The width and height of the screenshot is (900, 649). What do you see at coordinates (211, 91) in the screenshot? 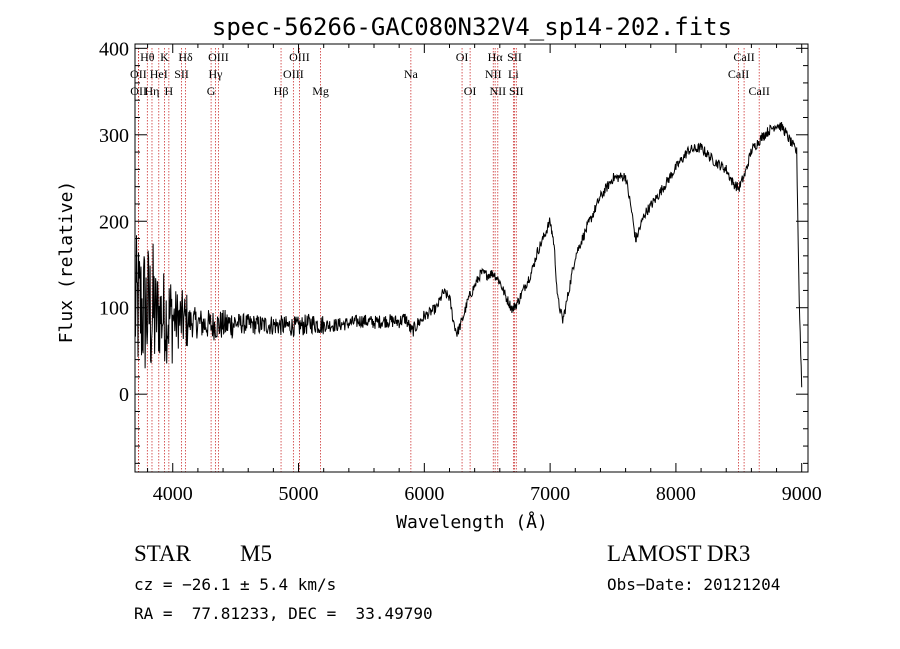
I see `spectral-line-label: G` at bounding box center [211, 91].